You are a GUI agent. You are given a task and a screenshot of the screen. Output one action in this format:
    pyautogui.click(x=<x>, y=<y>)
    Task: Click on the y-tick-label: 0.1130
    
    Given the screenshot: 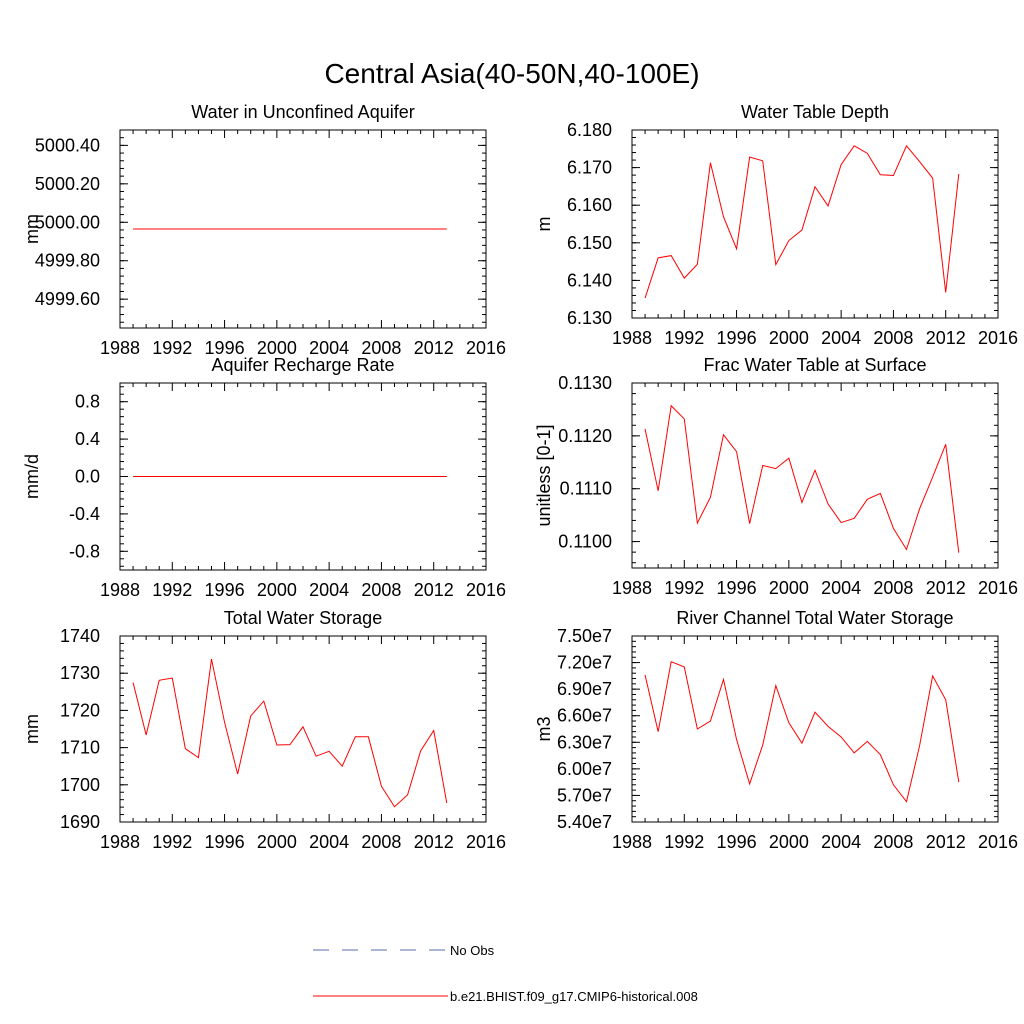 What is the action you would take?
    pyautogui.click(x=585, y=383)
    